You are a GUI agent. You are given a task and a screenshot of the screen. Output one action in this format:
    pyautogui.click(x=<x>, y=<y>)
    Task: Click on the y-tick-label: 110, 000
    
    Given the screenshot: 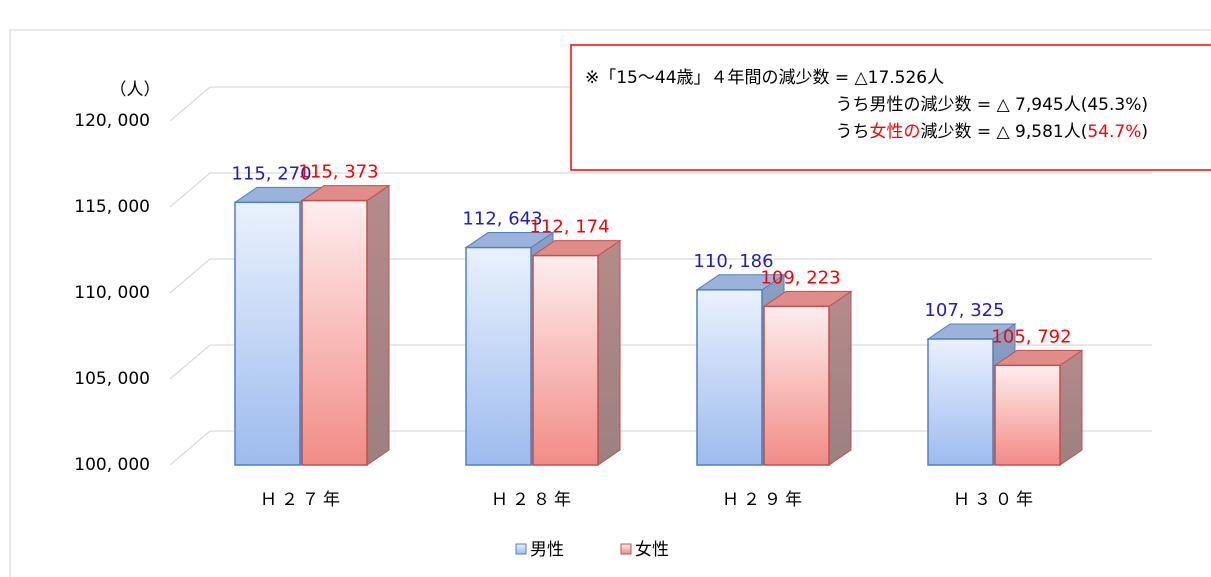 What is the action you would take?
    pyautogui.click(x=112, y=293)
    